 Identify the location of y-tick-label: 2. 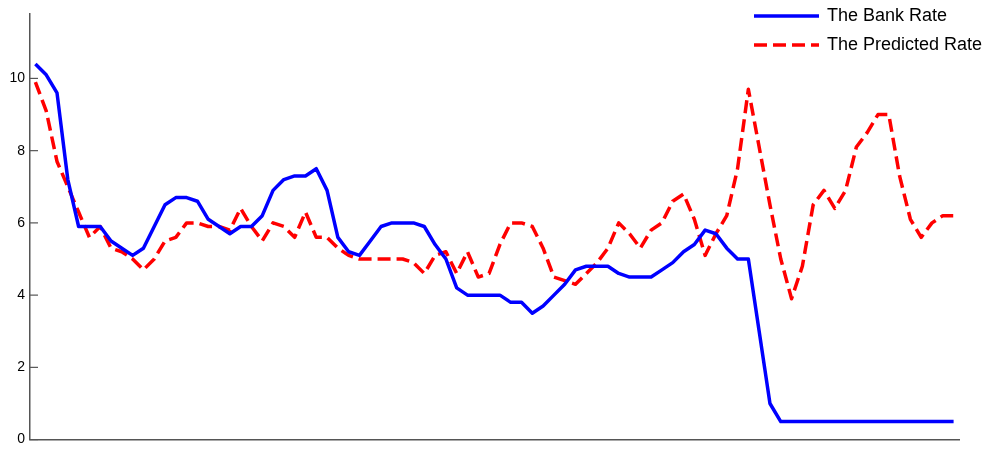
(21, 366).